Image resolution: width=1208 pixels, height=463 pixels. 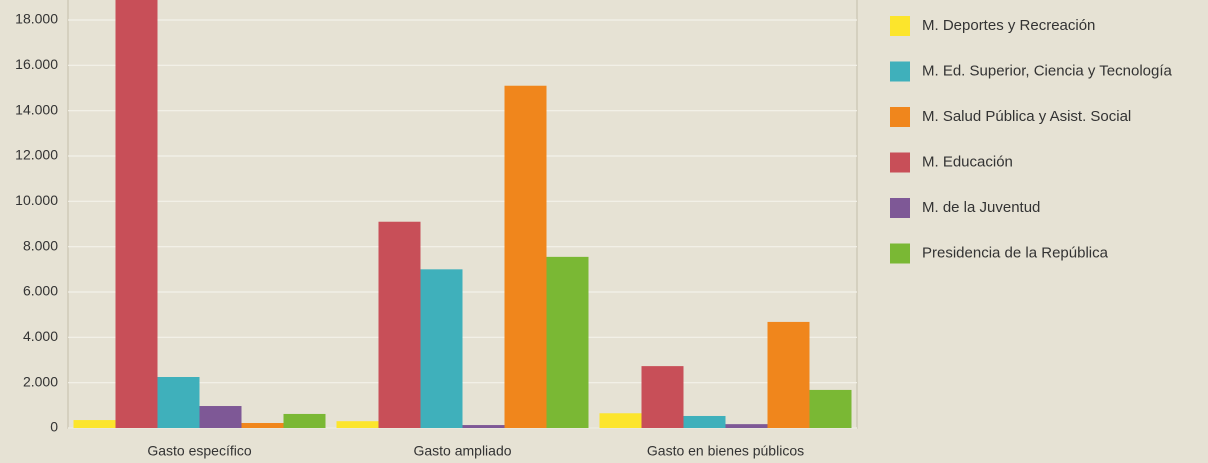 I want to click on y-tick-label: 0, so click(x=54, y=427).